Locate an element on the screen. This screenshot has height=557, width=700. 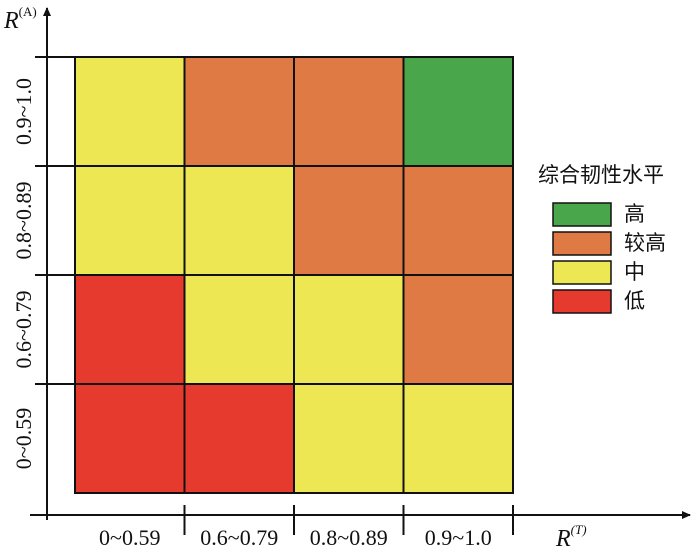
x-tick-label: 0~0.59 is located at coordinates (129, 537).